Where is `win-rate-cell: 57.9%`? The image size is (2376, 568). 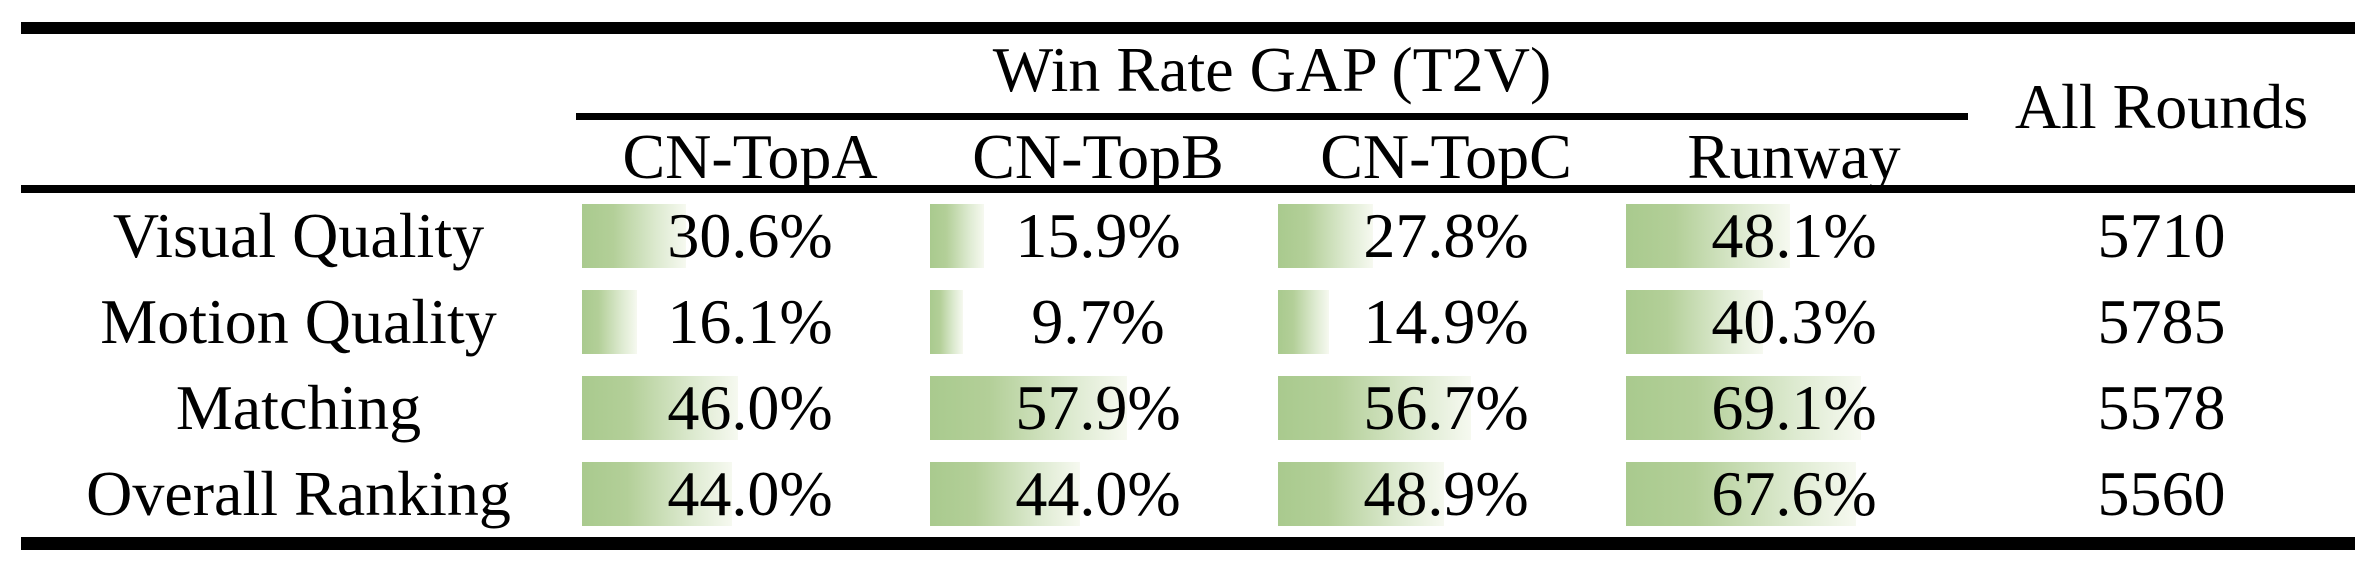
win-rate-cell: 57.9% is located at coordinates (1098, 408).